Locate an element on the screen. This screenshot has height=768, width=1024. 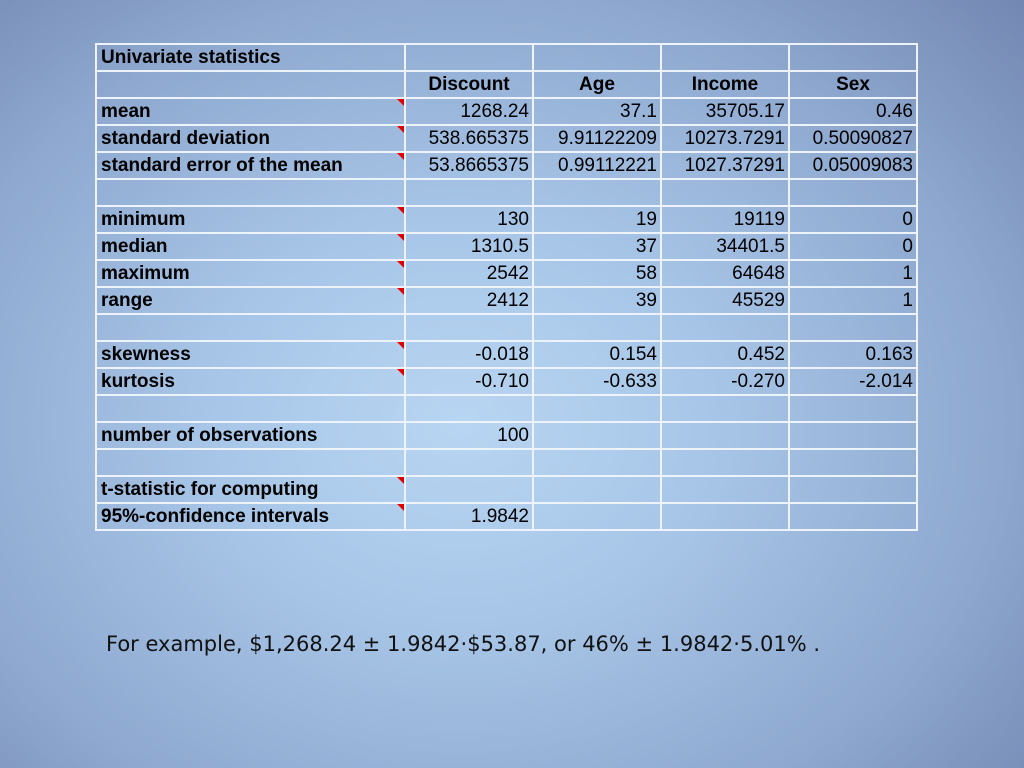
column-header-age: Age is located at coordinates (597, 84).